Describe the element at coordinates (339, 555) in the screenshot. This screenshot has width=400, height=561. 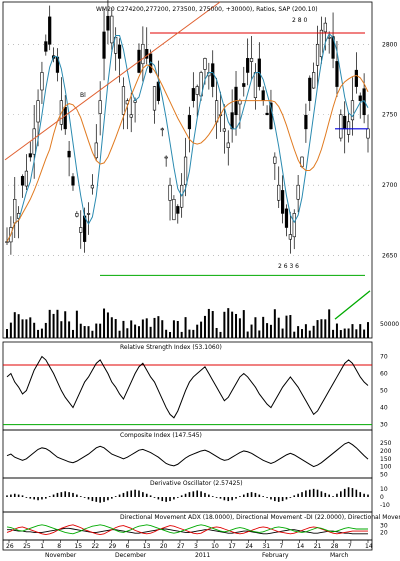
I see `x-month-label: March` at that location.